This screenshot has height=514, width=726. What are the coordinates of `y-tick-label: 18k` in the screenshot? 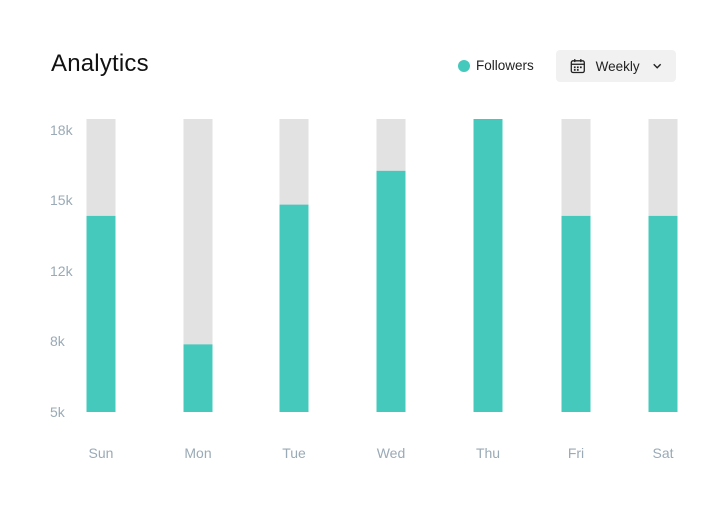 It's located at (62, 130).